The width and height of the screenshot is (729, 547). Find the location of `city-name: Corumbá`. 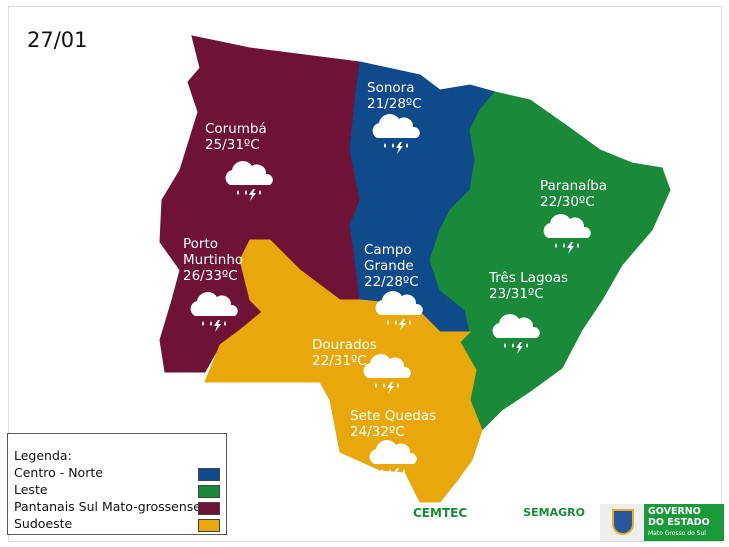

city-name: Corumbá is located at coordinates (236, 129).